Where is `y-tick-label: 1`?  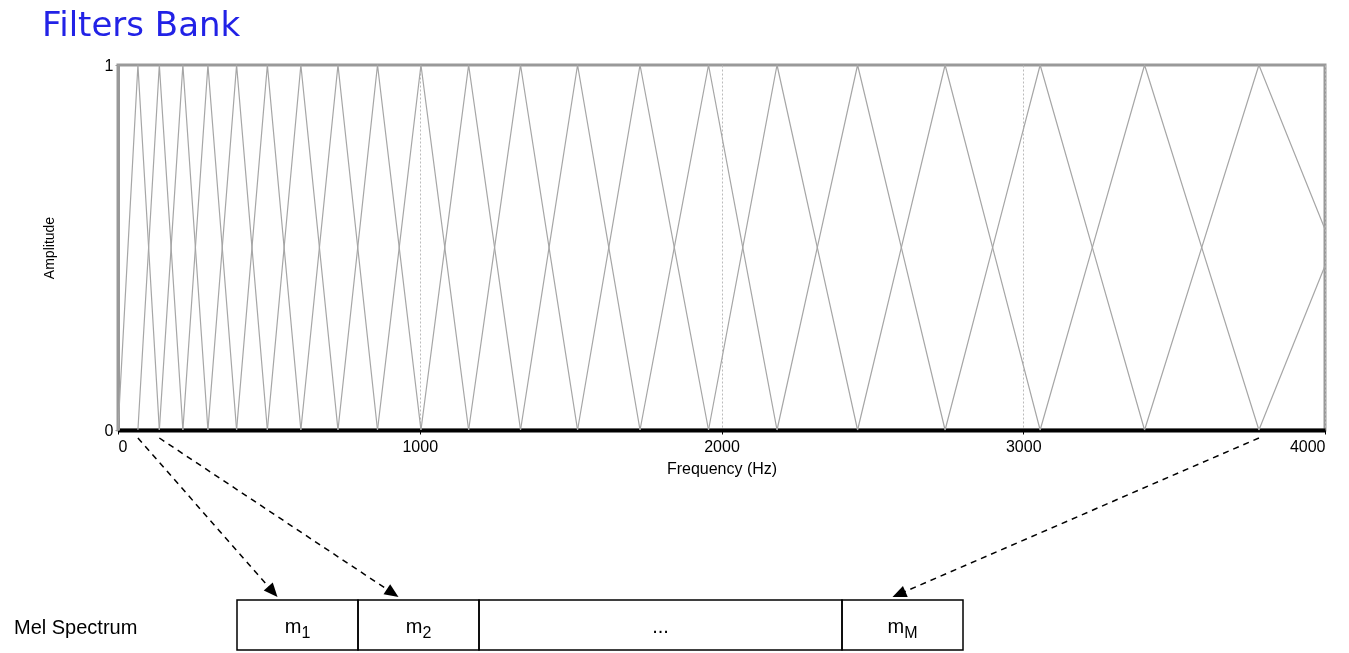
y-tick-label: 1 is located at coordinates (109, 65).